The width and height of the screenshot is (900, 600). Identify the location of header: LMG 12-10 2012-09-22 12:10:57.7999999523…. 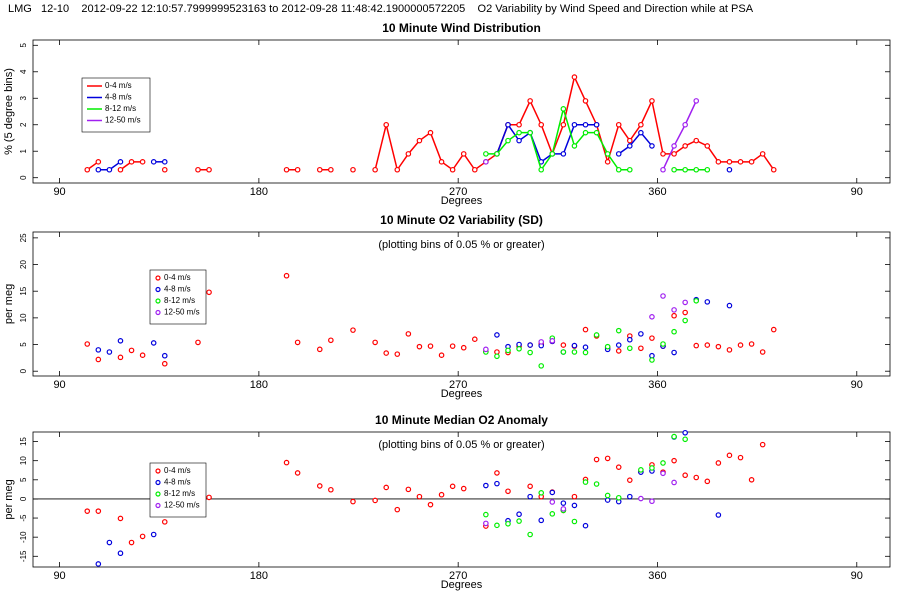
(381, 9).